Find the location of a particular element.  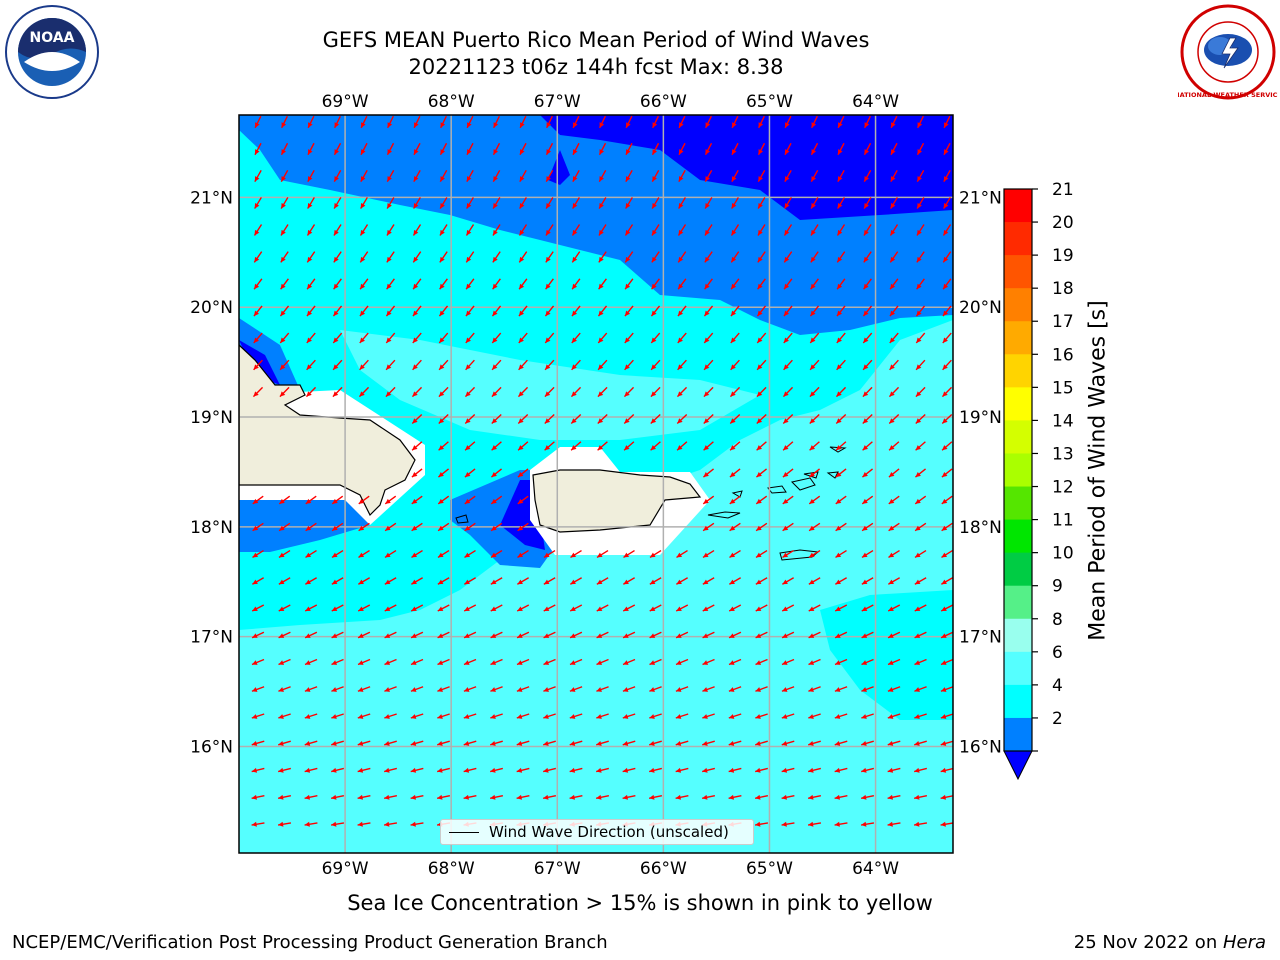

lat-label-right-5: 16°N is located at coordinates (980, 747).